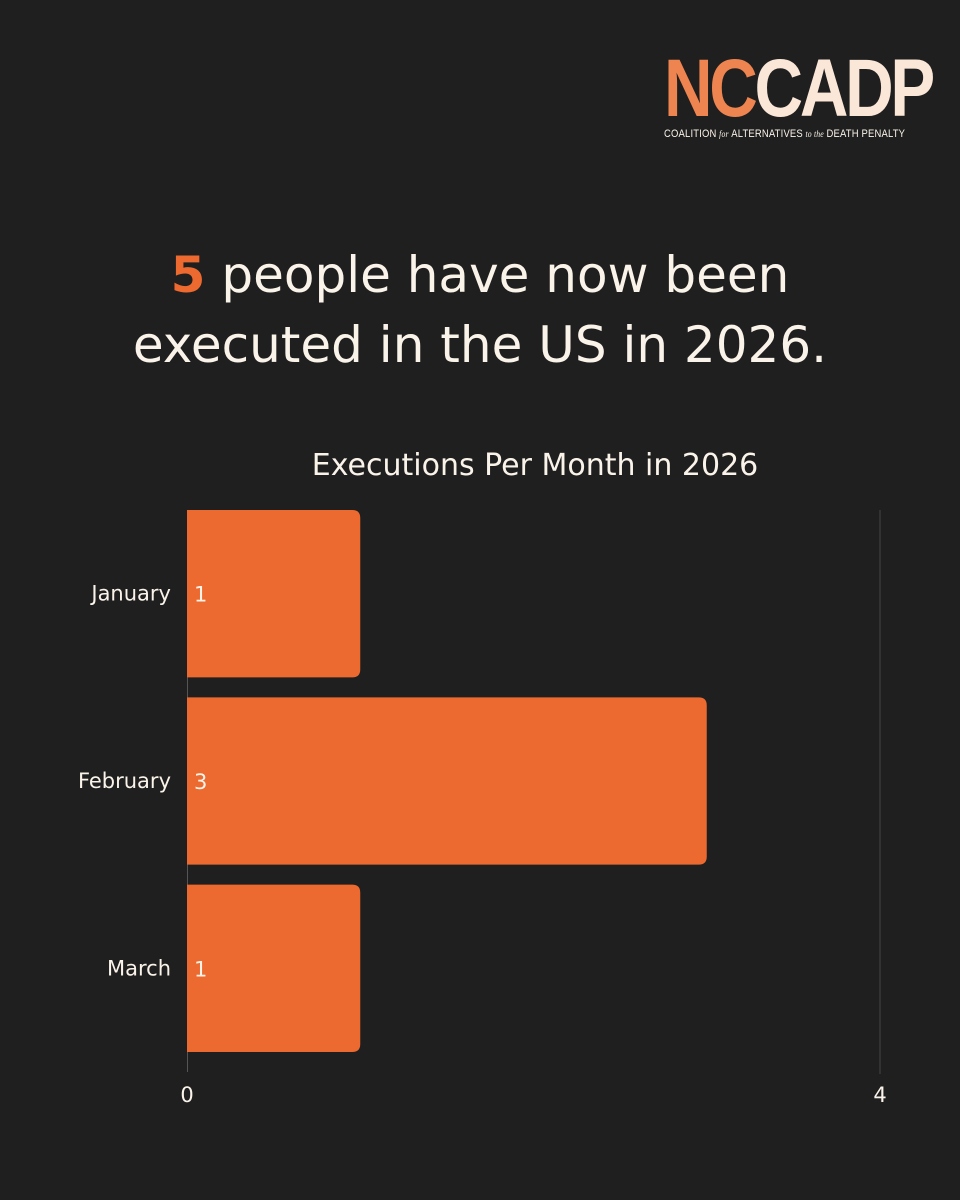  What do you see at coordinates (273, 593) in the screenshot?
I see `bar-january` at bounding box center [273, 593].